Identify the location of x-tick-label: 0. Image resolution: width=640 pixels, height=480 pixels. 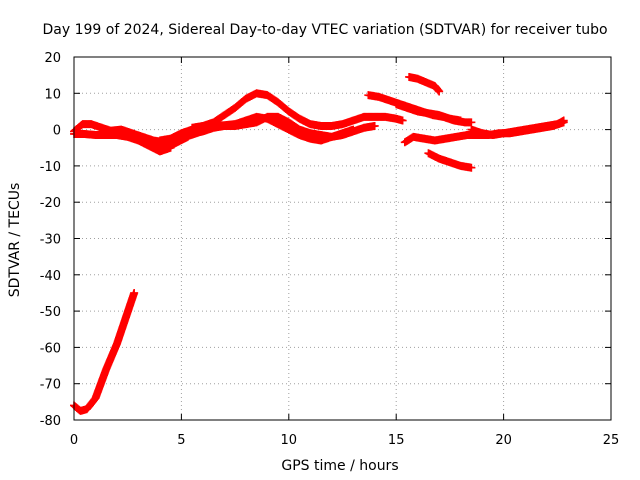
(74, 440).